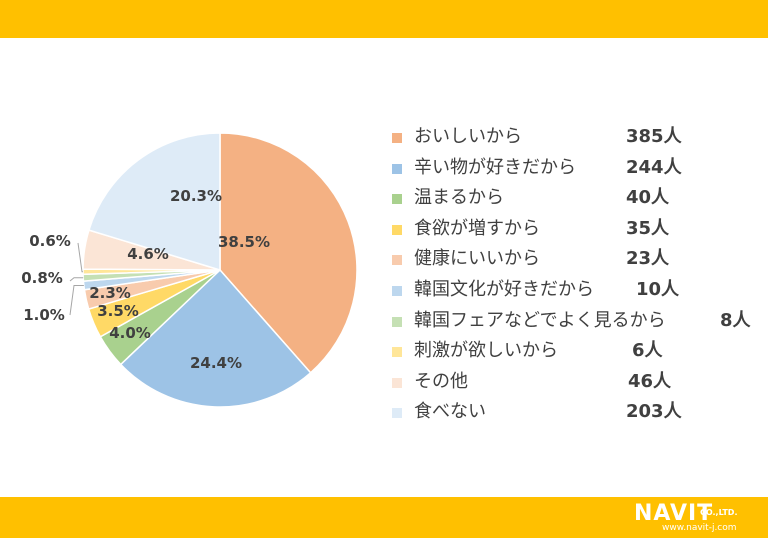 The width and height of the screenshot is (768, 538). What do you see at coordinates (654, 167) in the screenshot?
I see `legend-count: 244人` at bounding box center [654, 167].